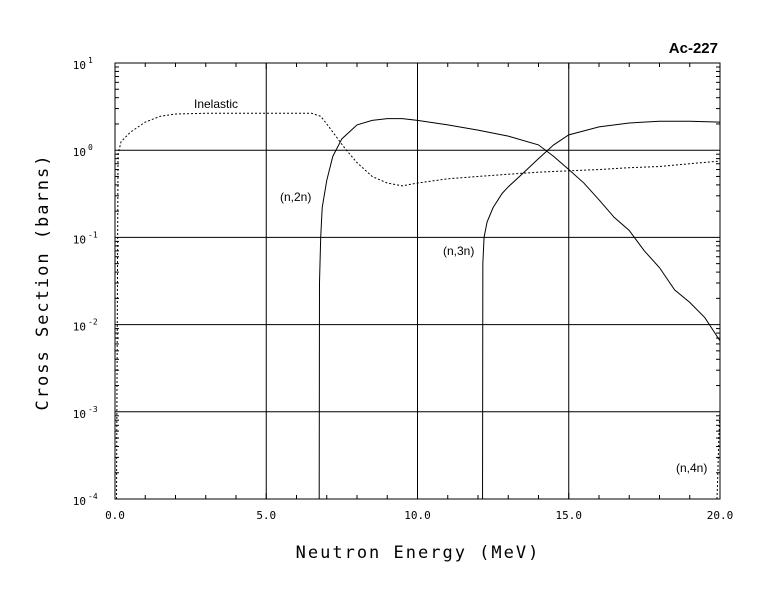  What do you see at coordinates (693, 48) in the screenshot?
I see `chart-title: Ac-227` at bounding box center [693, 48].